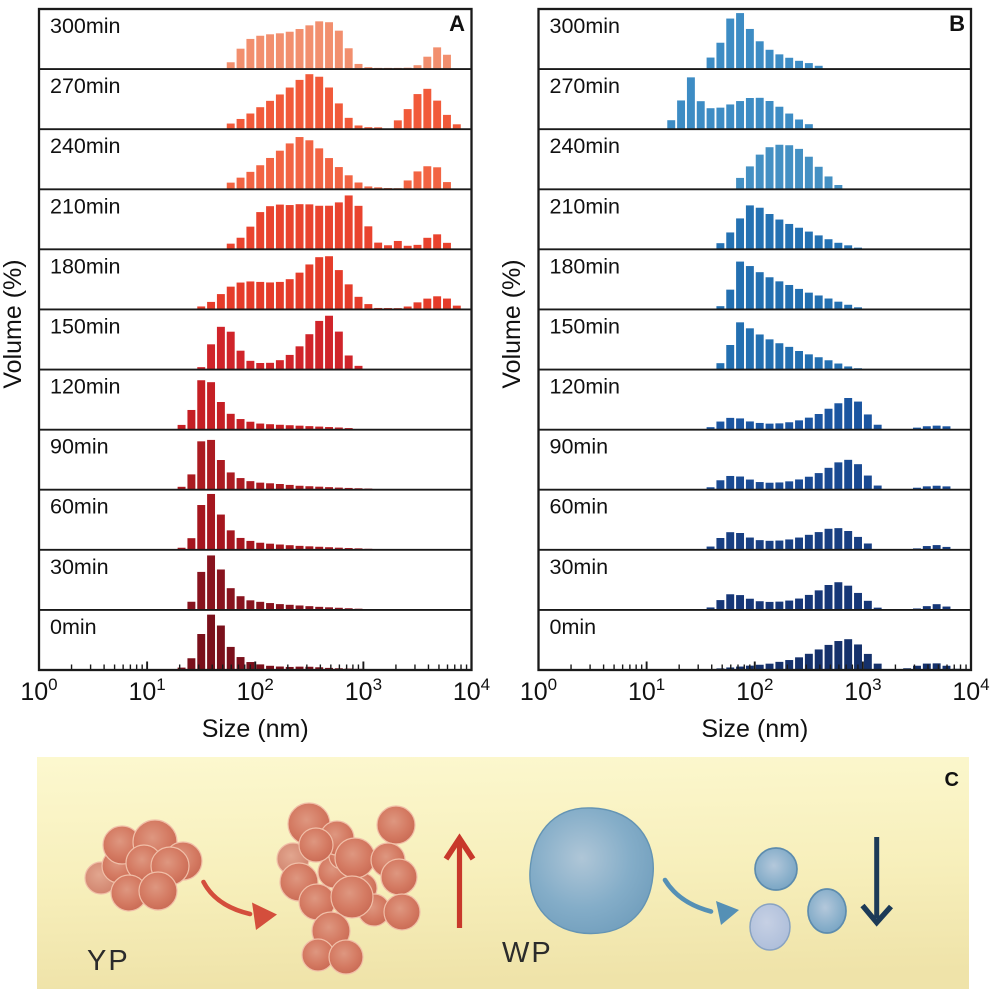  What do you see at coordinates (957, 23) in the screenshot?
I see `svg-text: B` at bounding box center [957, 23].